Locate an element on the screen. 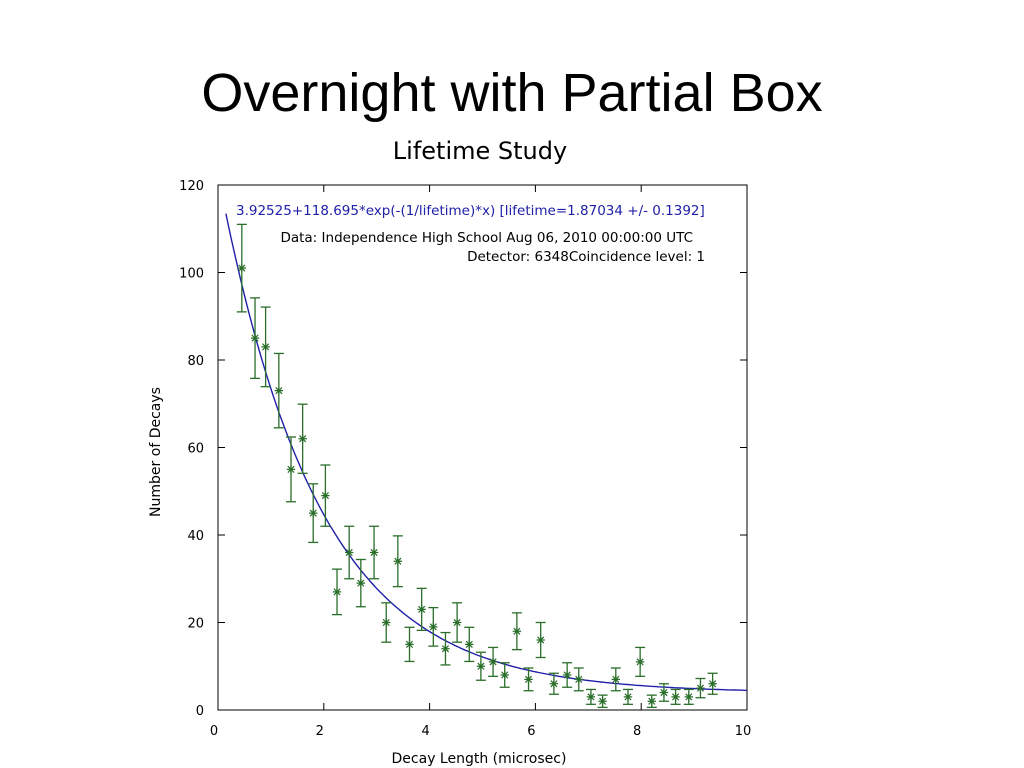 The width and height of the screenshot is (1024, 768). chart-title: Lifetime Study is located at coordinates (480, 151).